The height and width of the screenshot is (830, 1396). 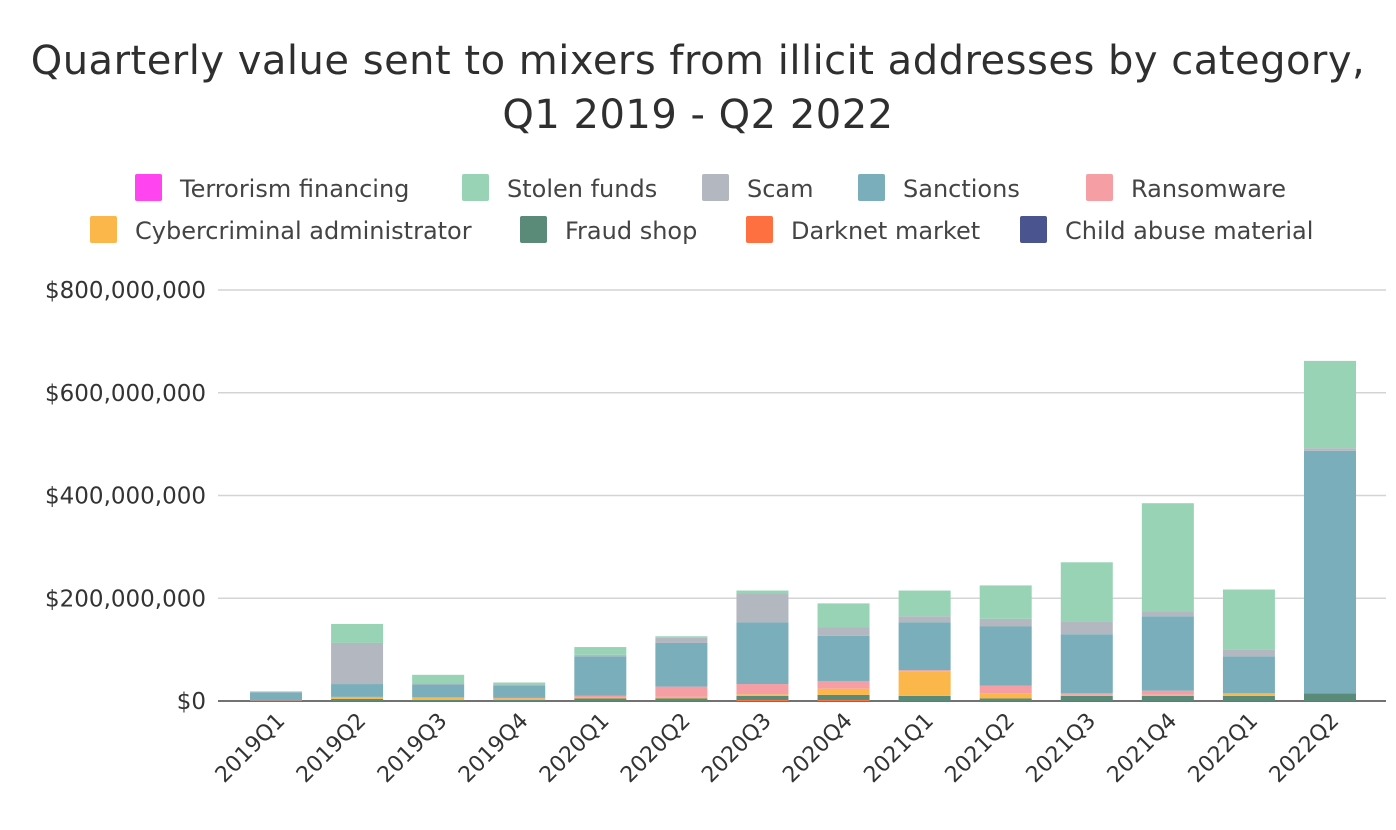 I want to click on legend-label-cybercriminal-administrator: Cybercriminal administrator, so click(x=303, y=231).